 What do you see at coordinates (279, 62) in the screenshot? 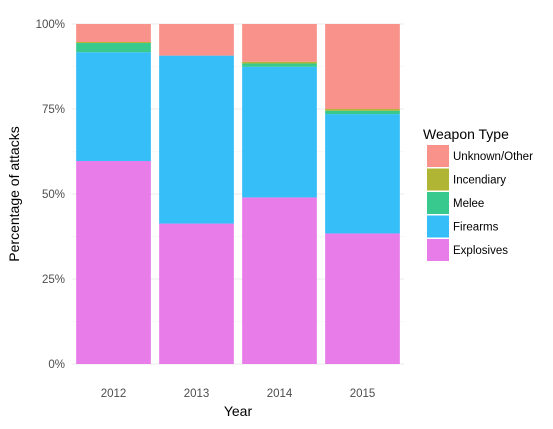
I see `bar-incendiary-2014` at bounding box center [279, 62].